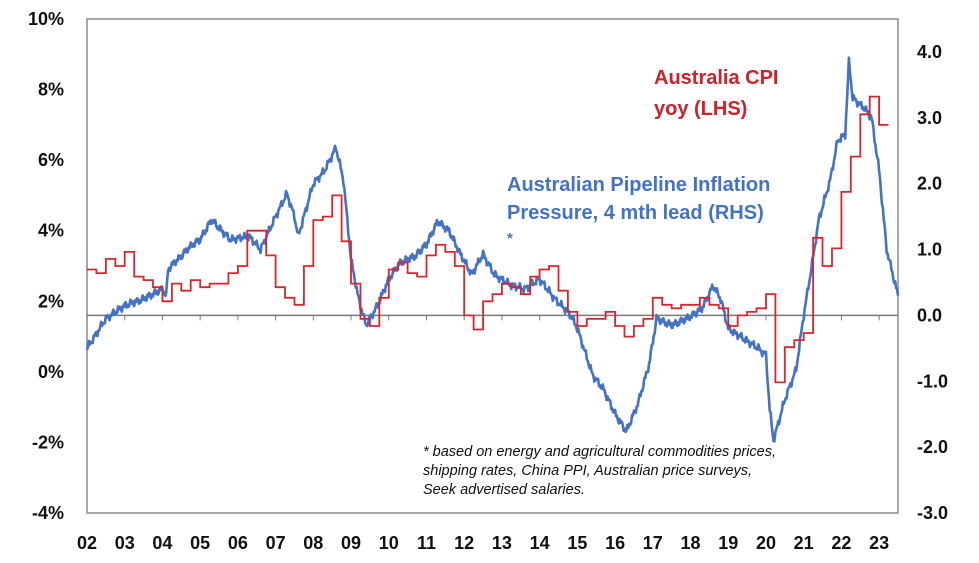  I want to click on right-tick-label: 0.0, so click(929, 315).